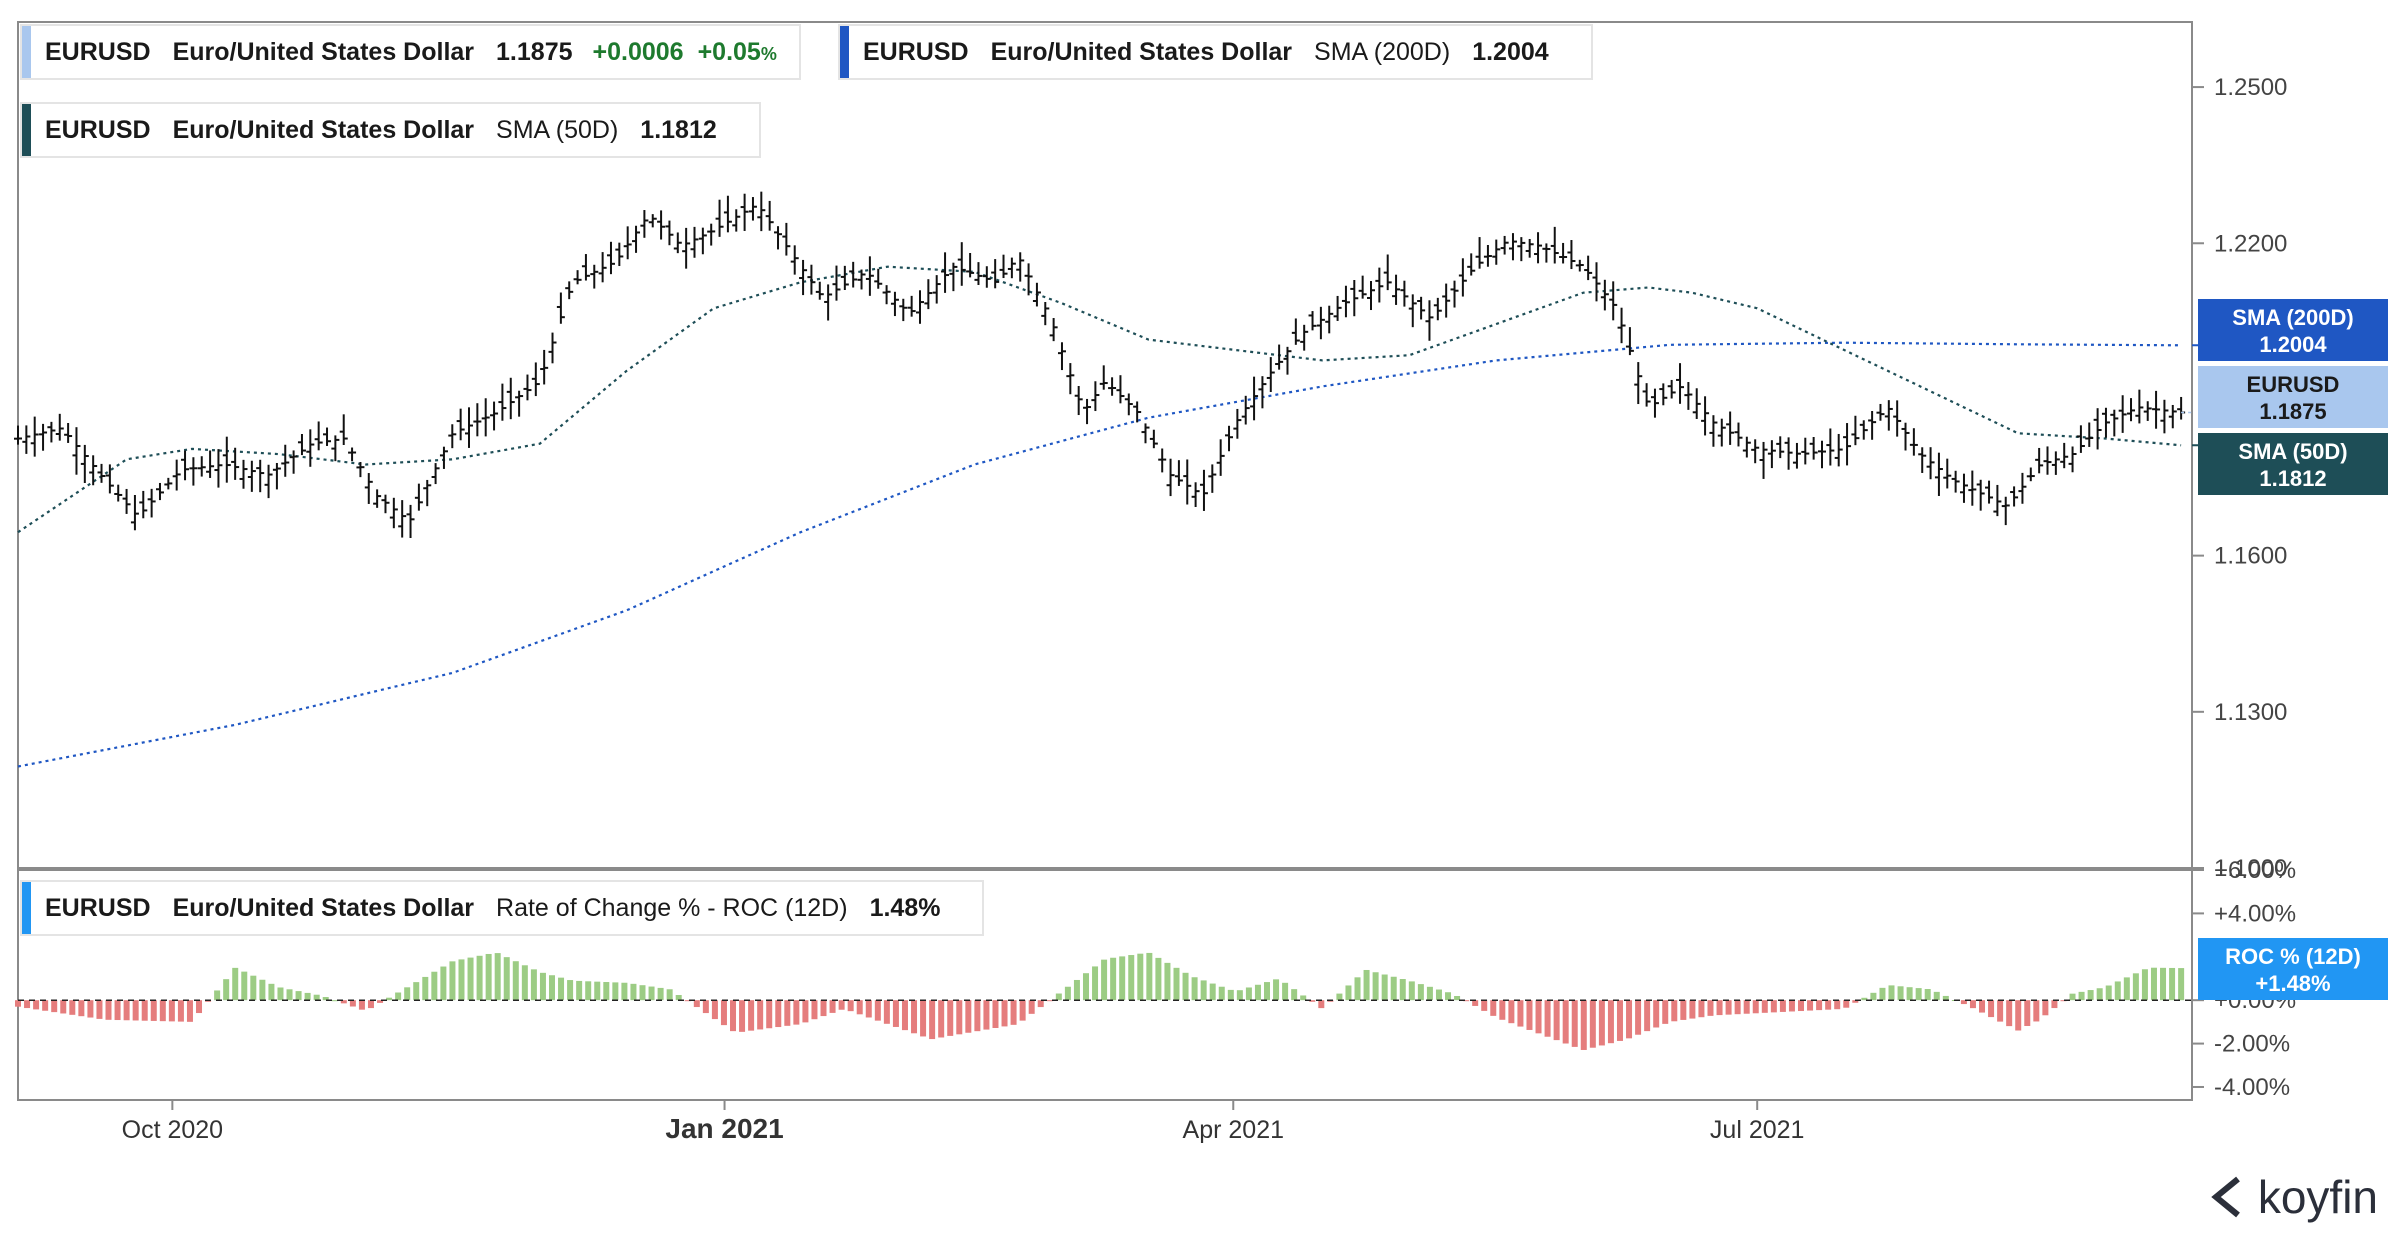 This screenshot has width=2400, height=1245. What do you see at coordinates (2293, 397) in the screenshot?
I see `value-tag-price` at bounding box center [2293, 397].